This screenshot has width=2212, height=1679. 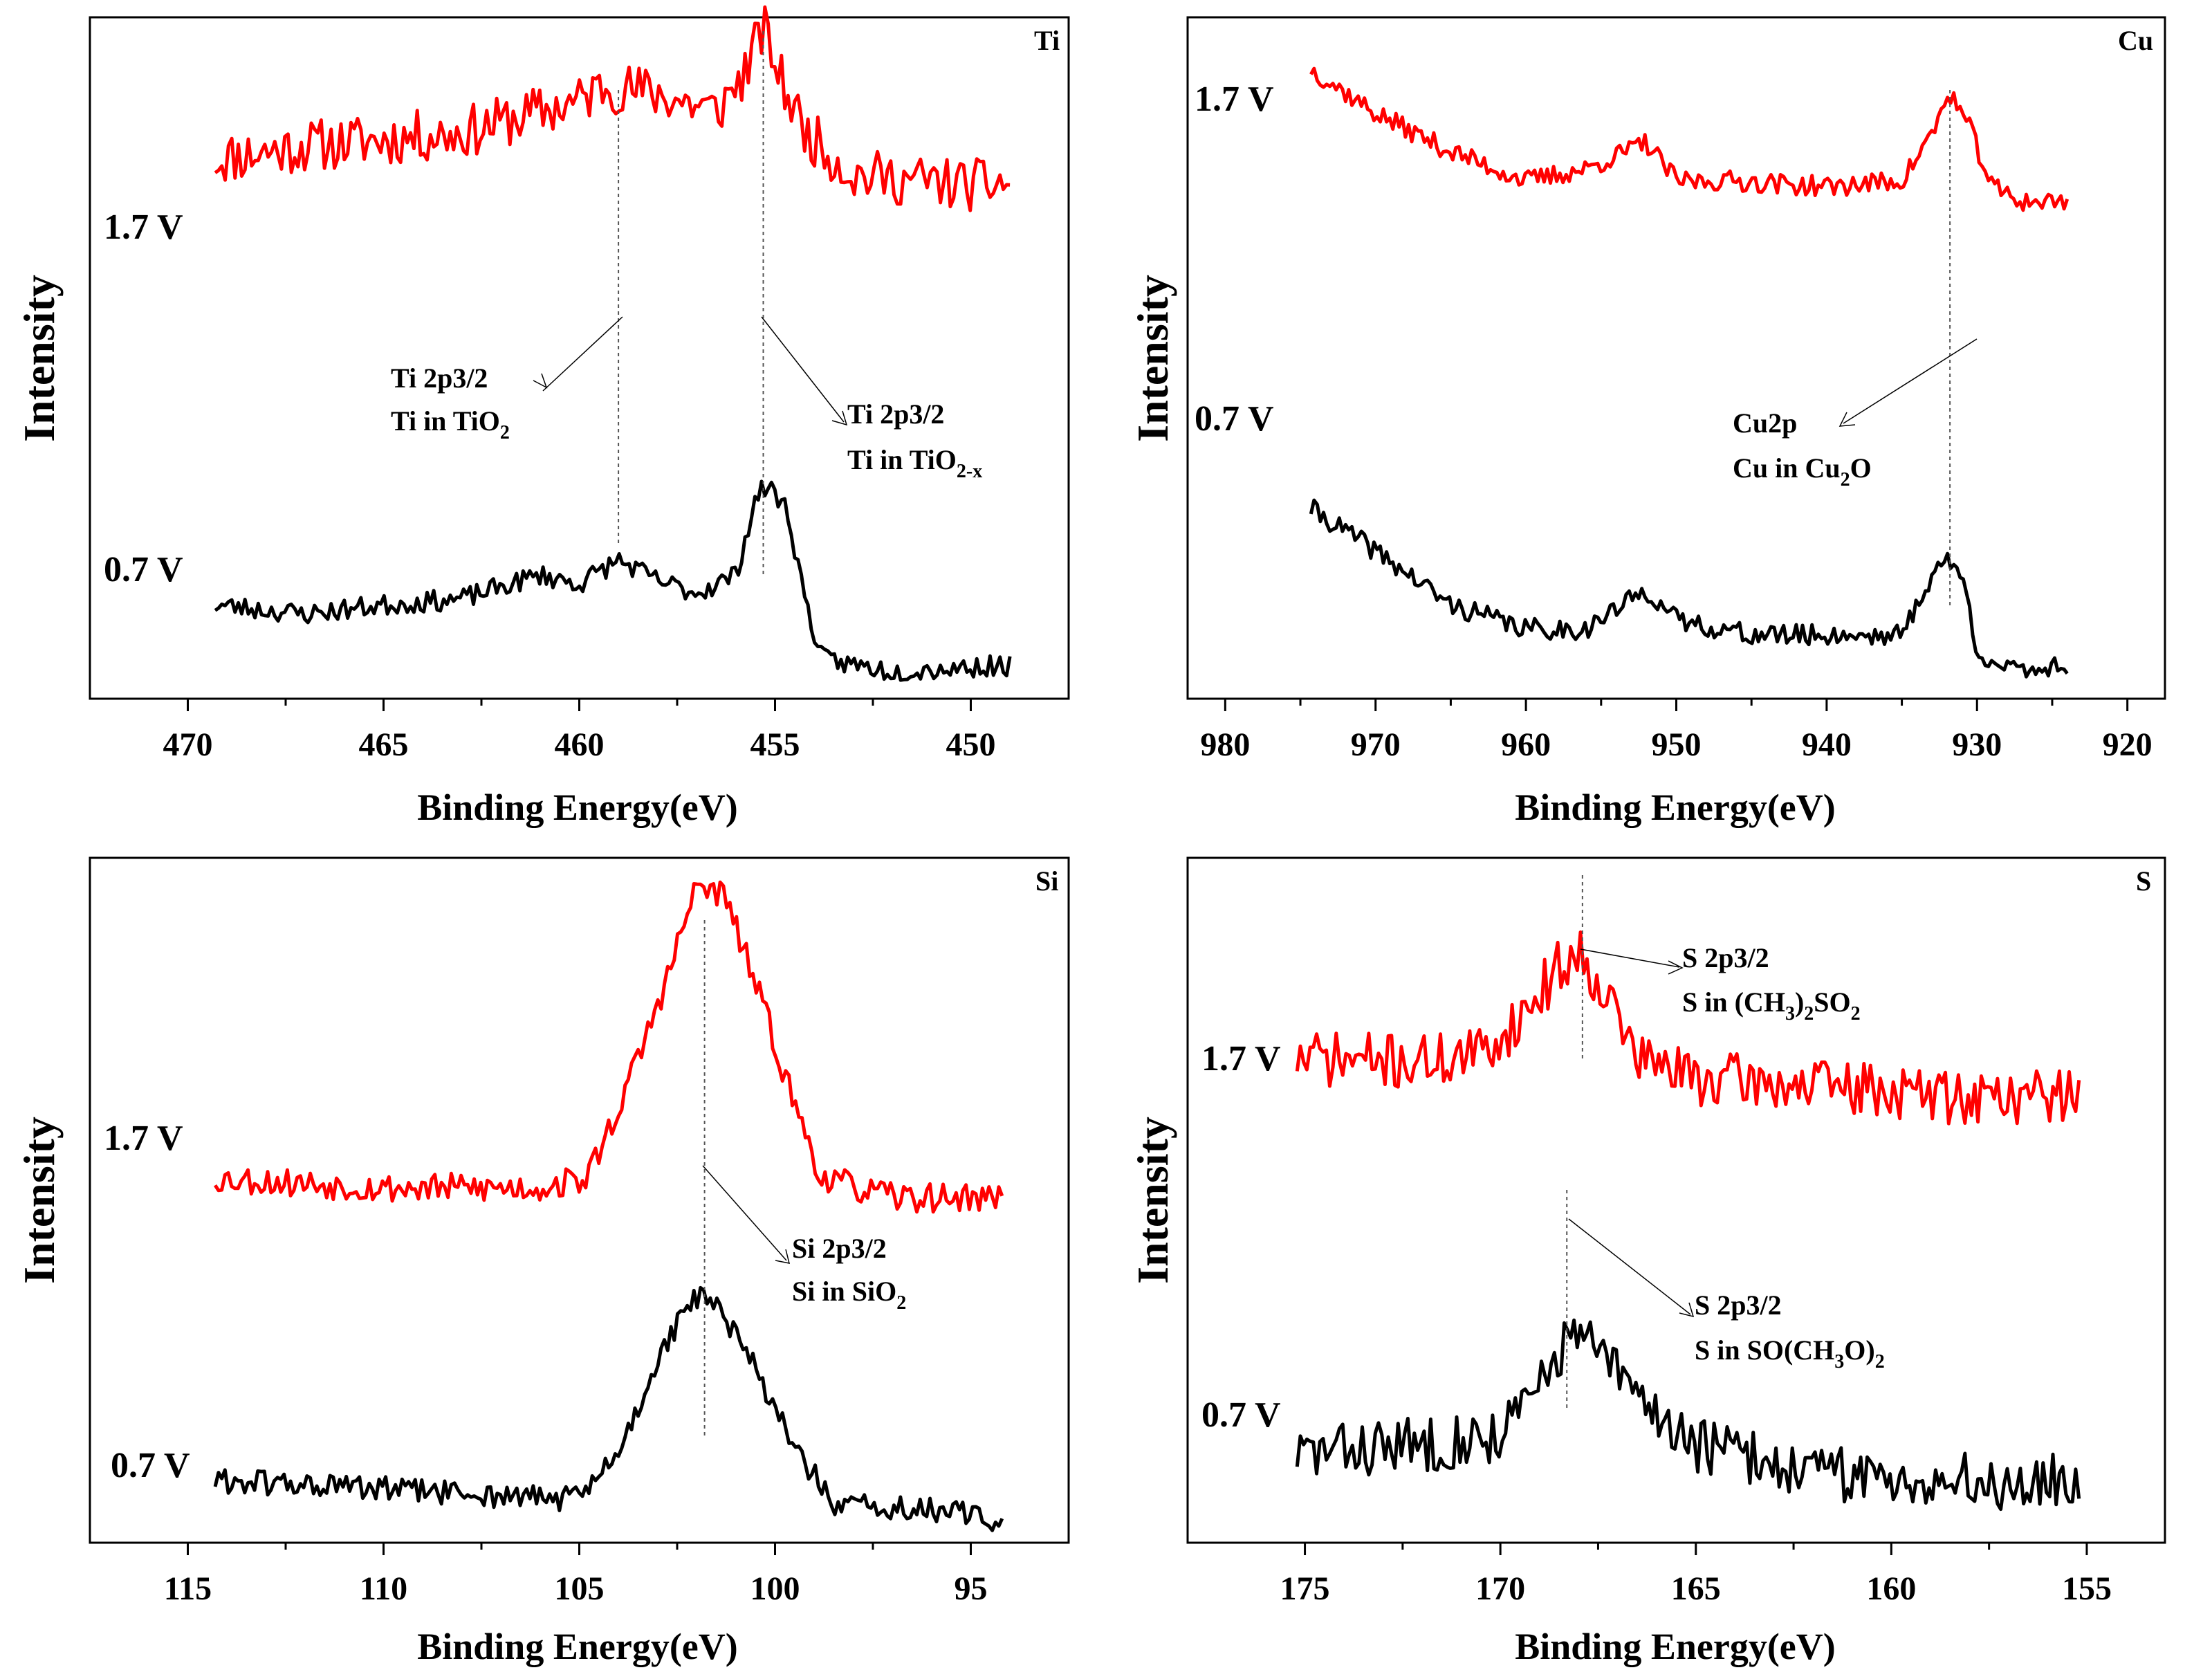 What do you see at coordinates (775, 744) in the screenshot?
I see `x-tick-label: 455` at bounding box center [775, 744].